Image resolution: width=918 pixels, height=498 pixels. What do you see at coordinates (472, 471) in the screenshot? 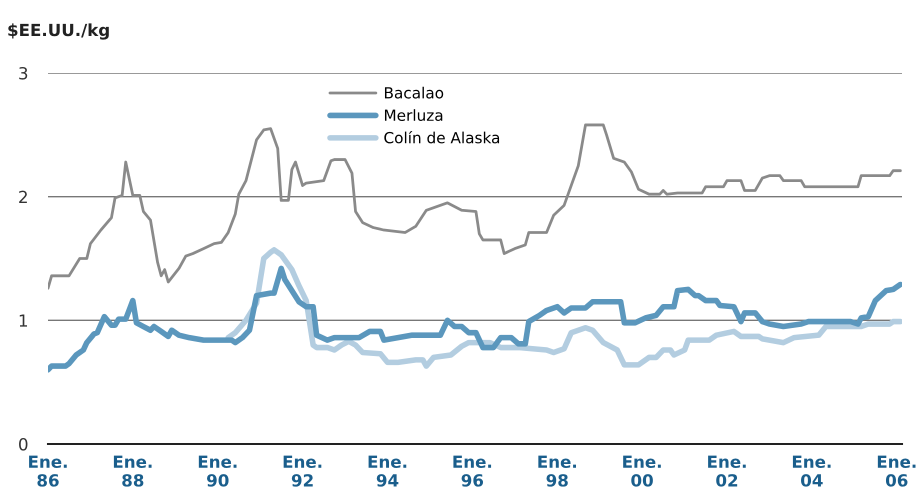
I see `x-tick-label: Ene. 96` at bounding box center [472, 471].